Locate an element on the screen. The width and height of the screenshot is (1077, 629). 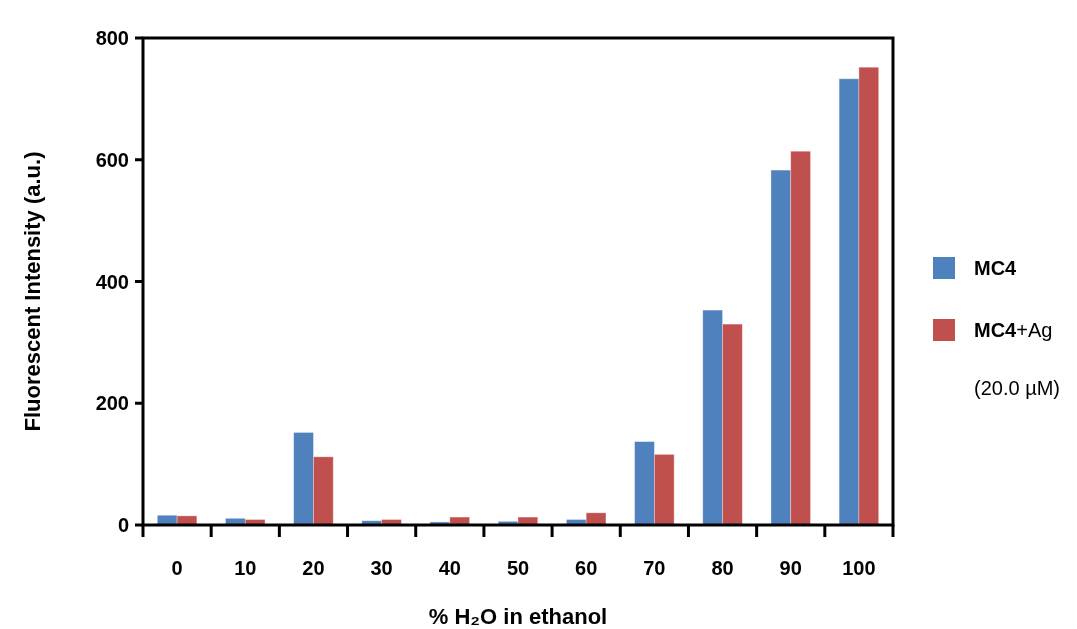
x-tick-label: 70 is located at coordinates (654, 568).